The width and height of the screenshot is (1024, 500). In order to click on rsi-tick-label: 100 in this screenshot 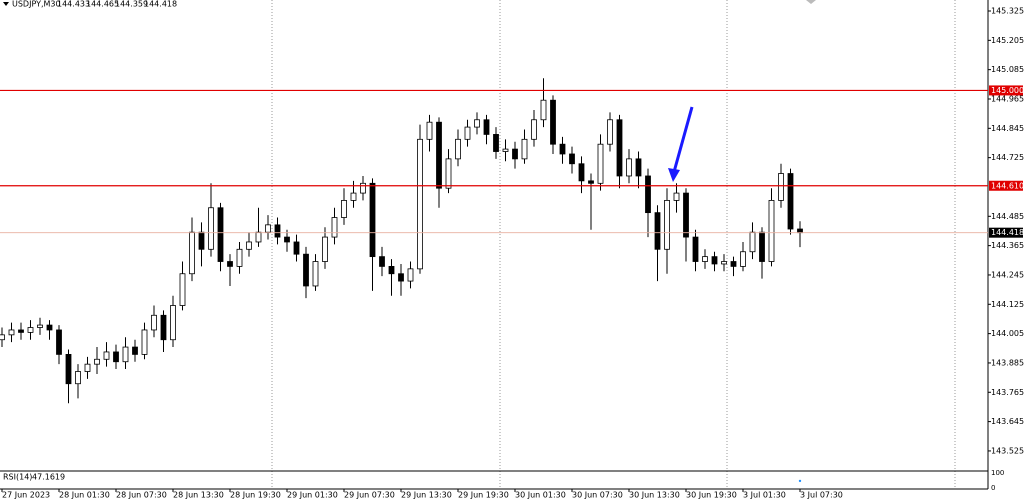, I will do `click(997, 473)`.